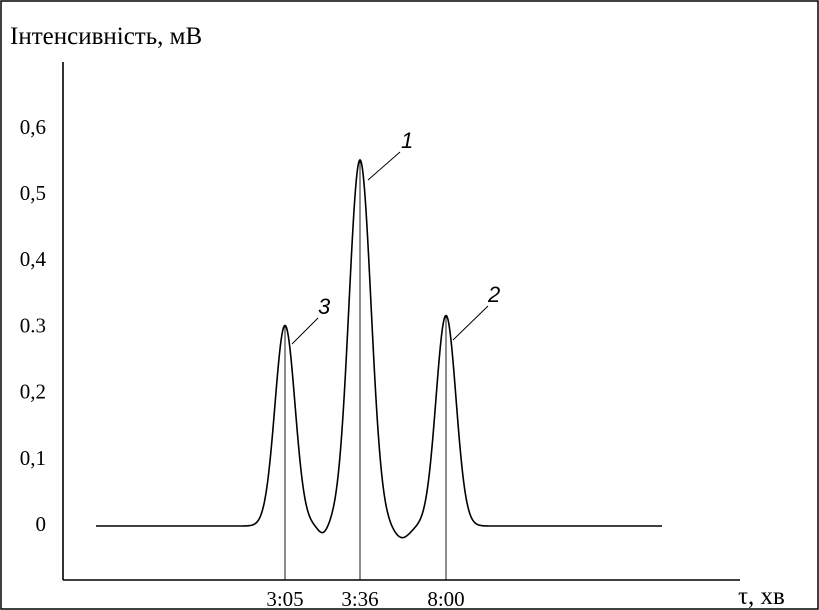 The height and width of the screenshot is (610, 819). I want to click on peak-number-label: 3, so click(324, 306).